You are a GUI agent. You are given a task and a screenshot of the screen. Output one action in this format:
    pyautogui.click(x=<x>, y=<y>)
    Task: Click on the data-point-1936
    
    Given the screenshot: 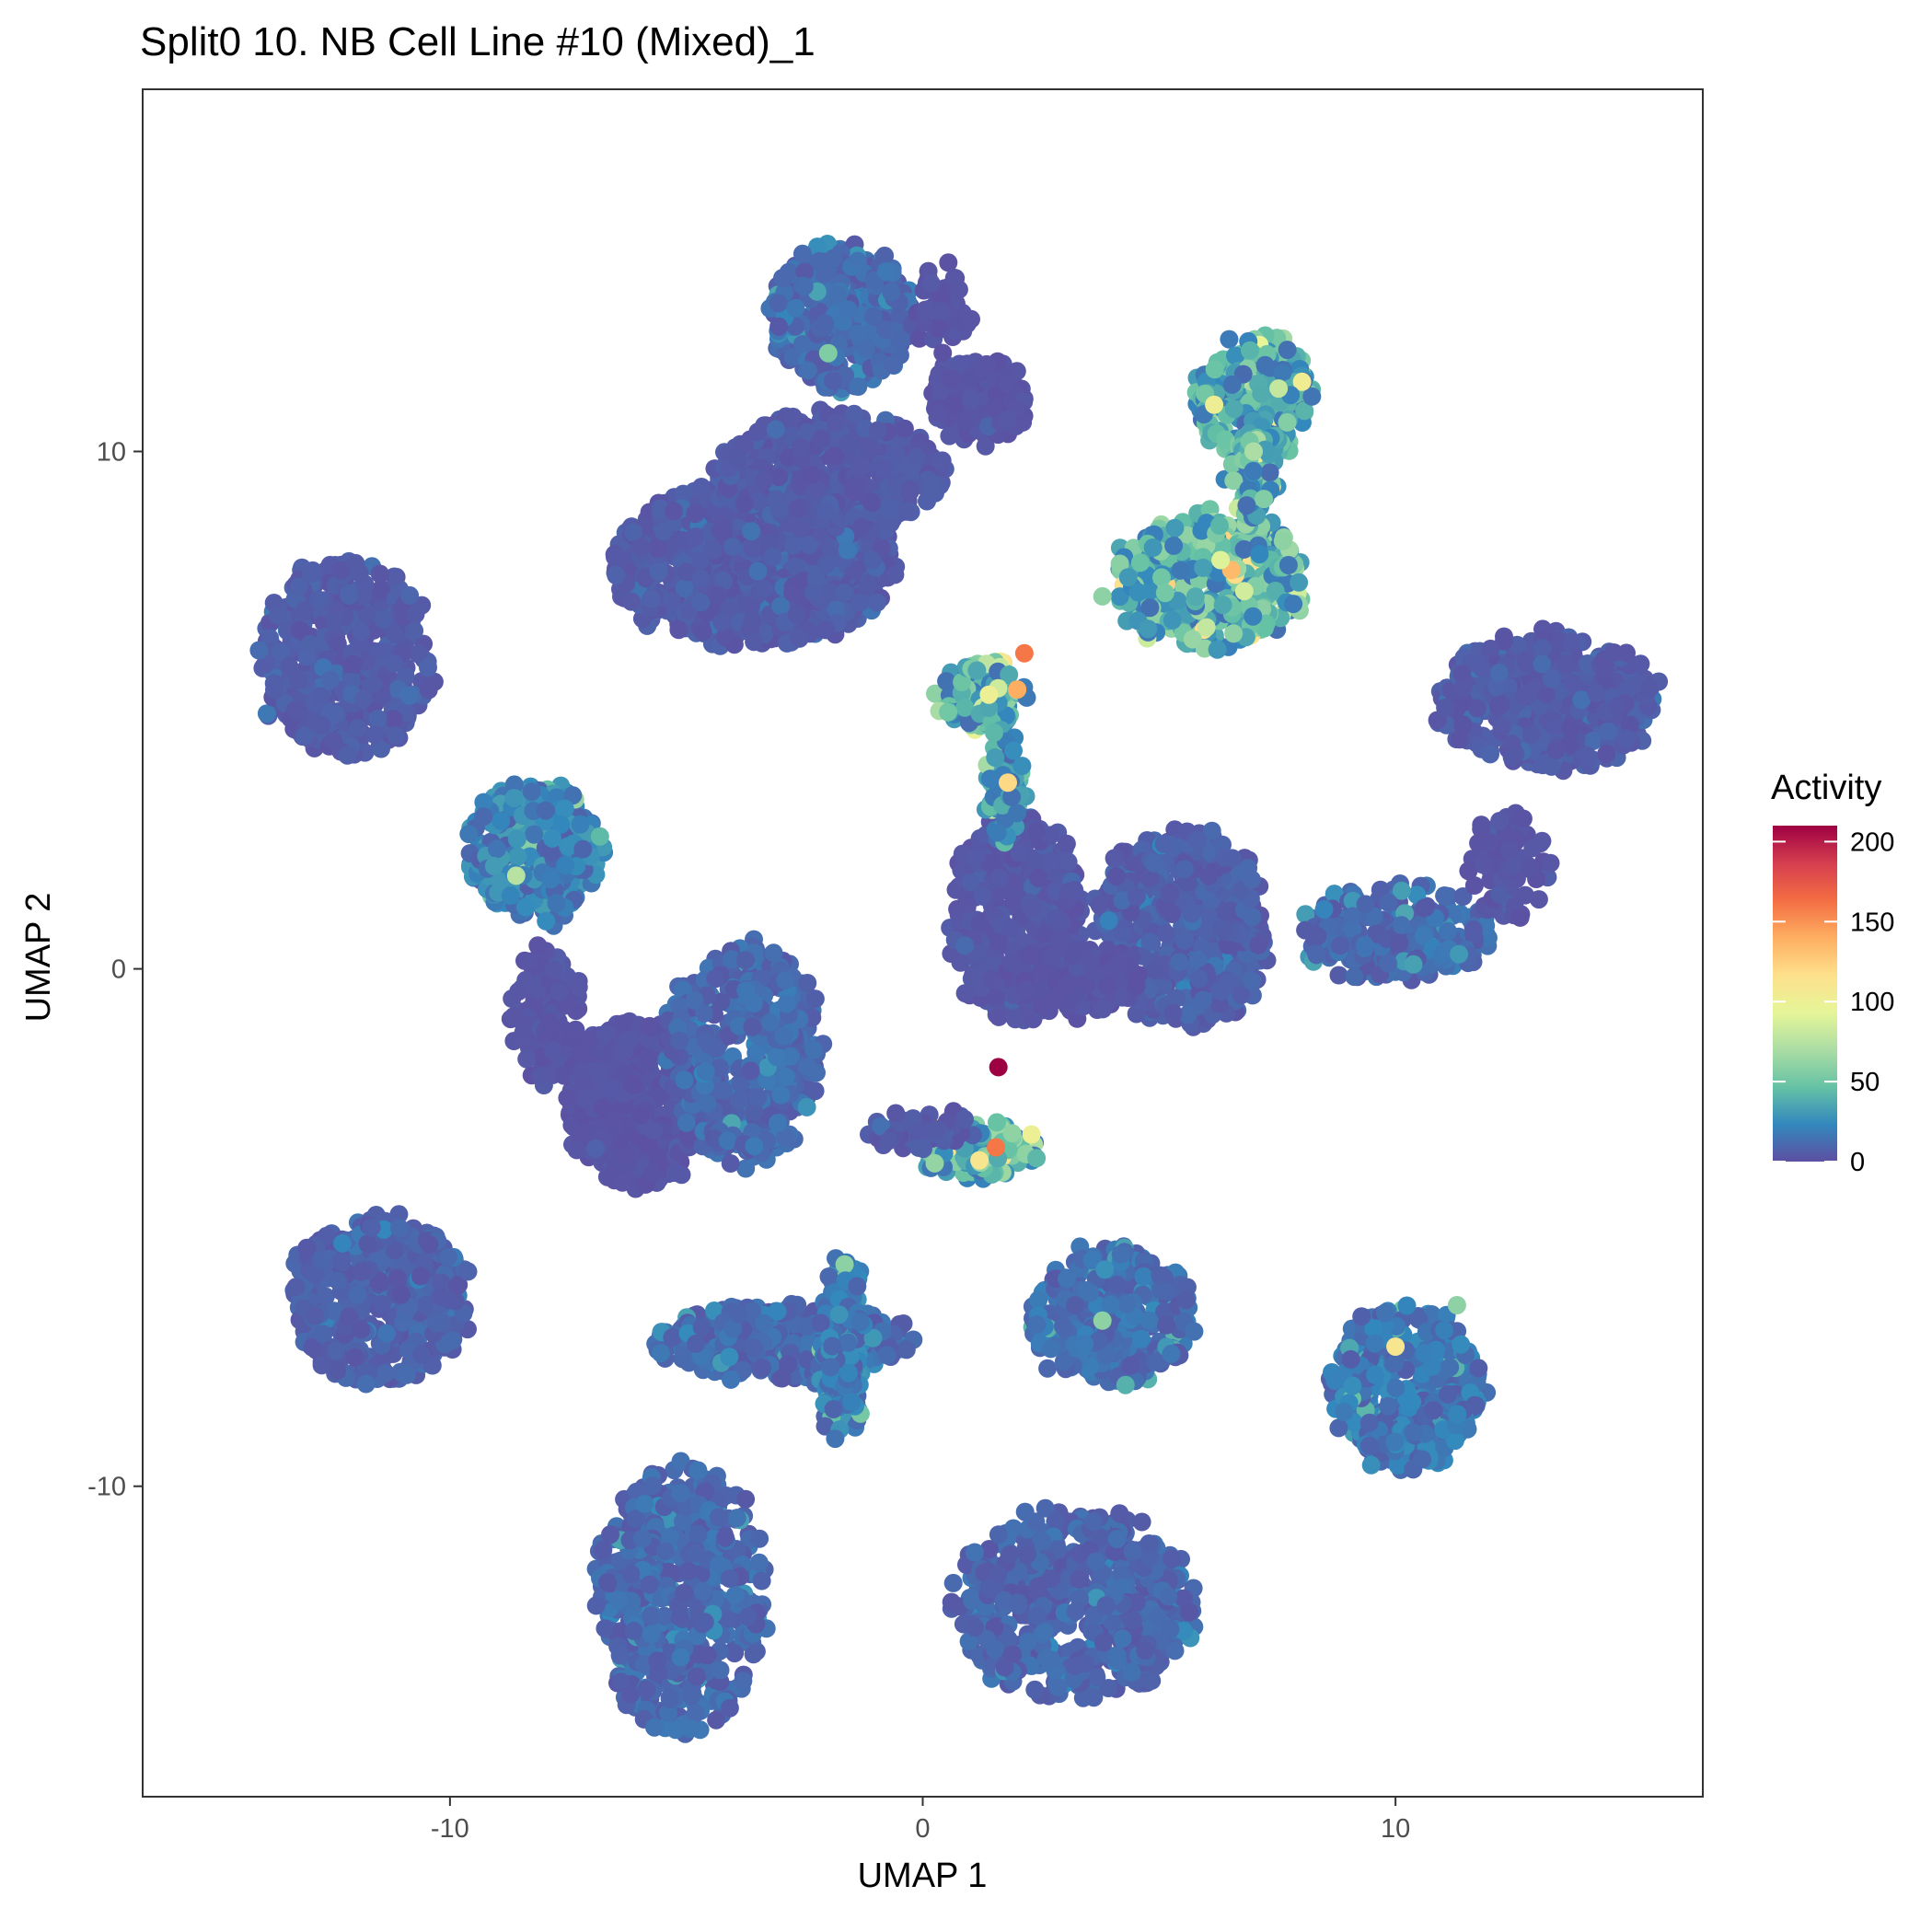 What is the action you would take?
    pyautogui.click(x=943, y=353)
    